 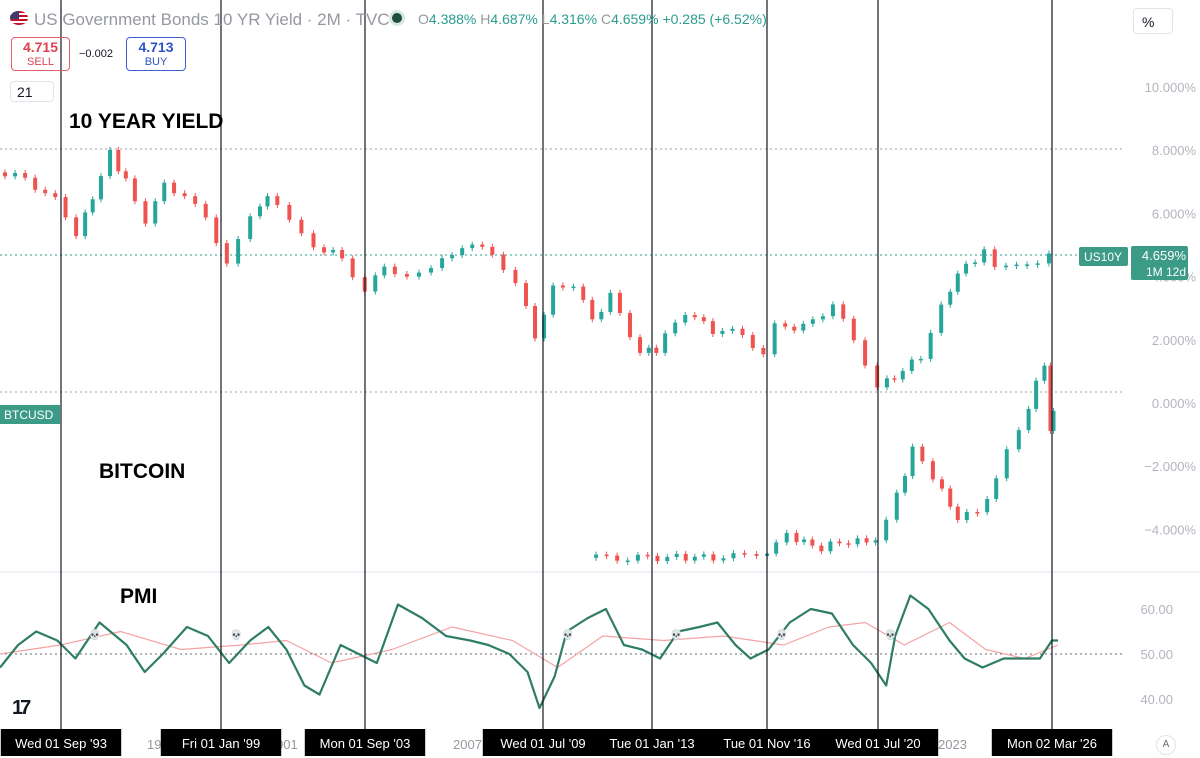 I want to click on sell-button: 4.715 SELL, so click(x=40, y=54).